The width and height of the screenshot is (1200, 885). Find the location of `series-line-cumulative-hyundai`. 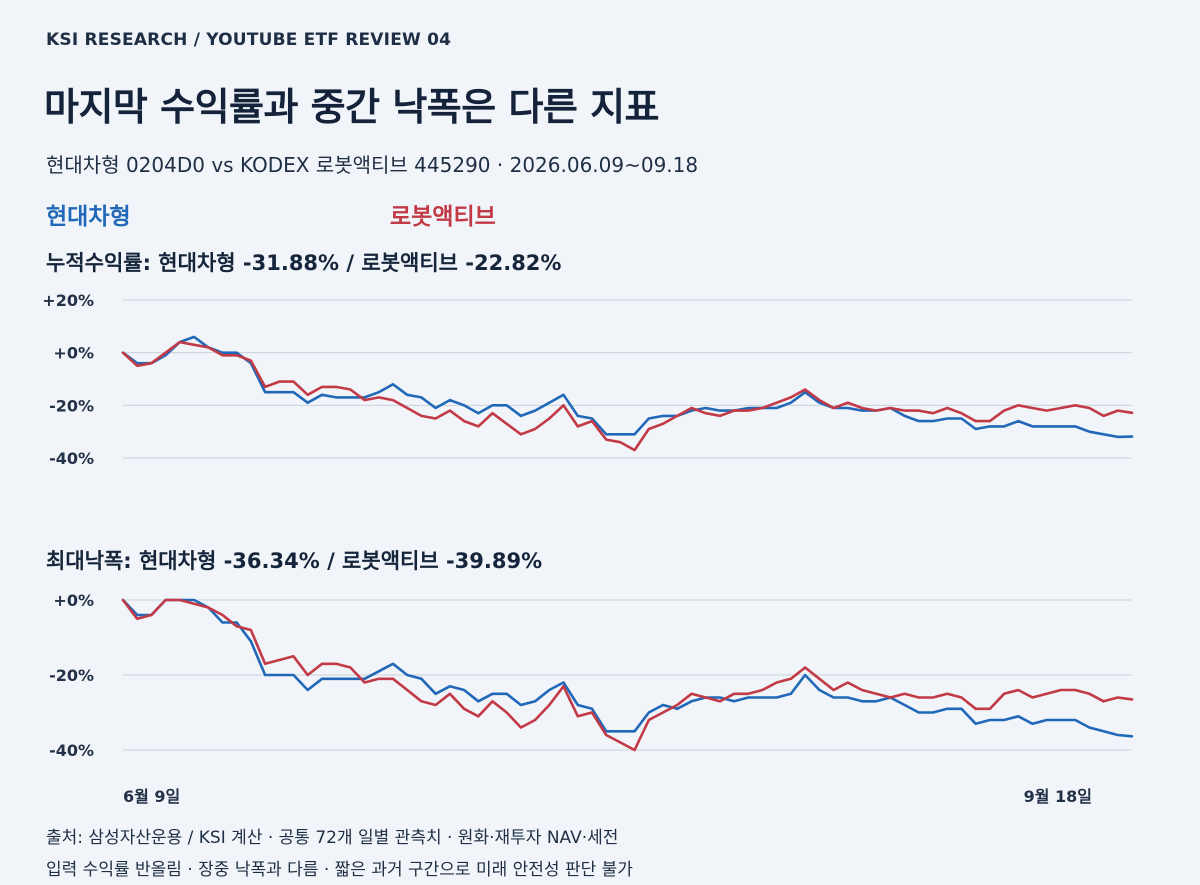

series-line-cumulative-hyundai is located at coordinates (627, 387).